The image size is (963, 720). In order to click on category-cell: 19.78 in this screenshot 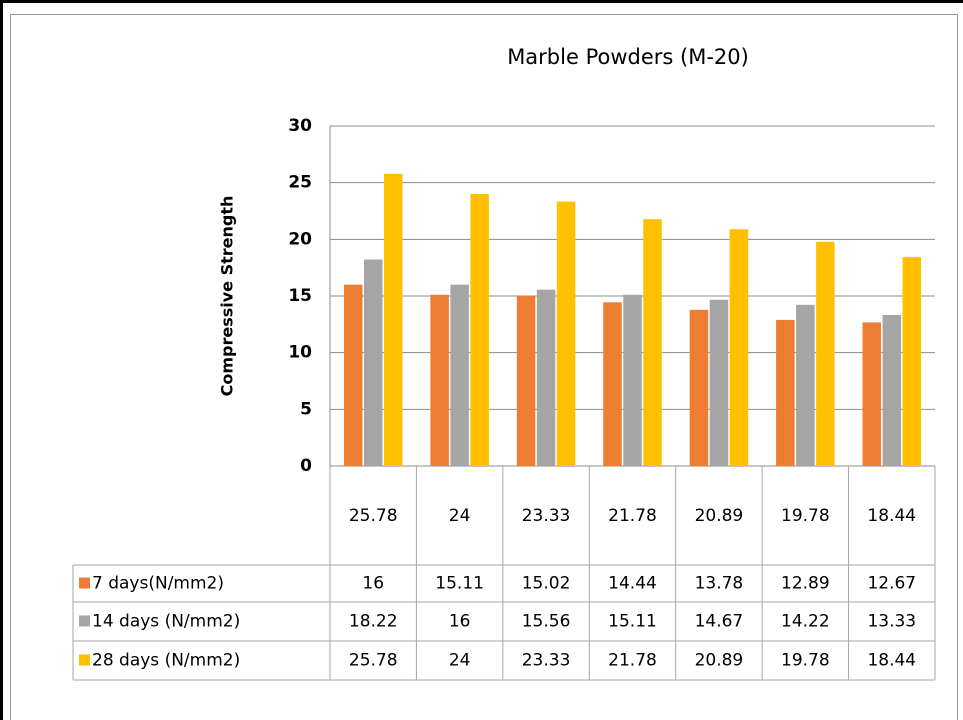, I will do `click(805, 515)`.